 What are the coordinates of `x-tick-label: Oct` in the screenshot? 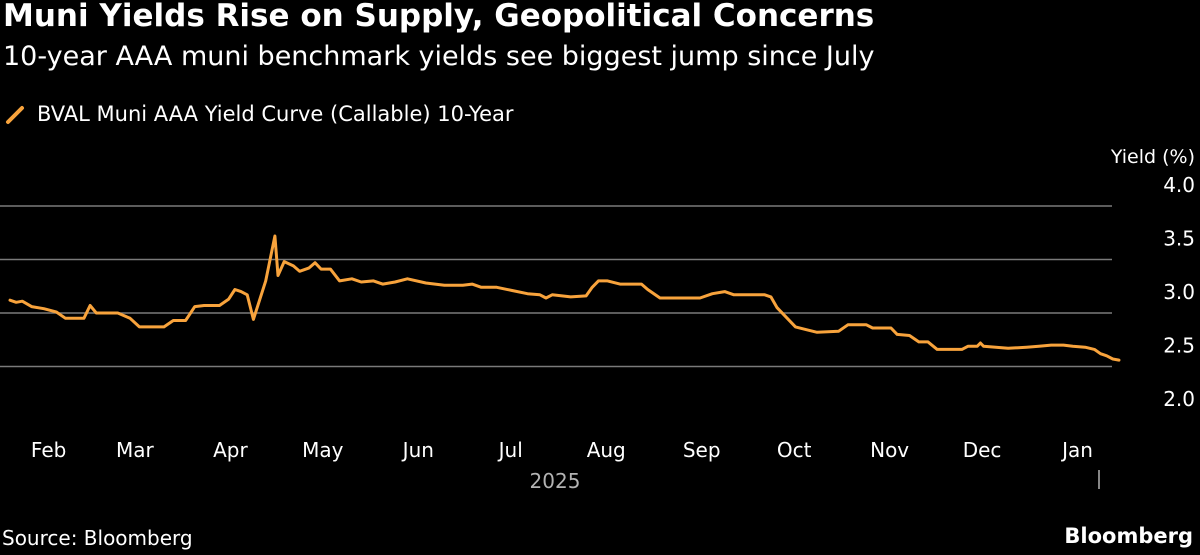 It's located at (794, 450).